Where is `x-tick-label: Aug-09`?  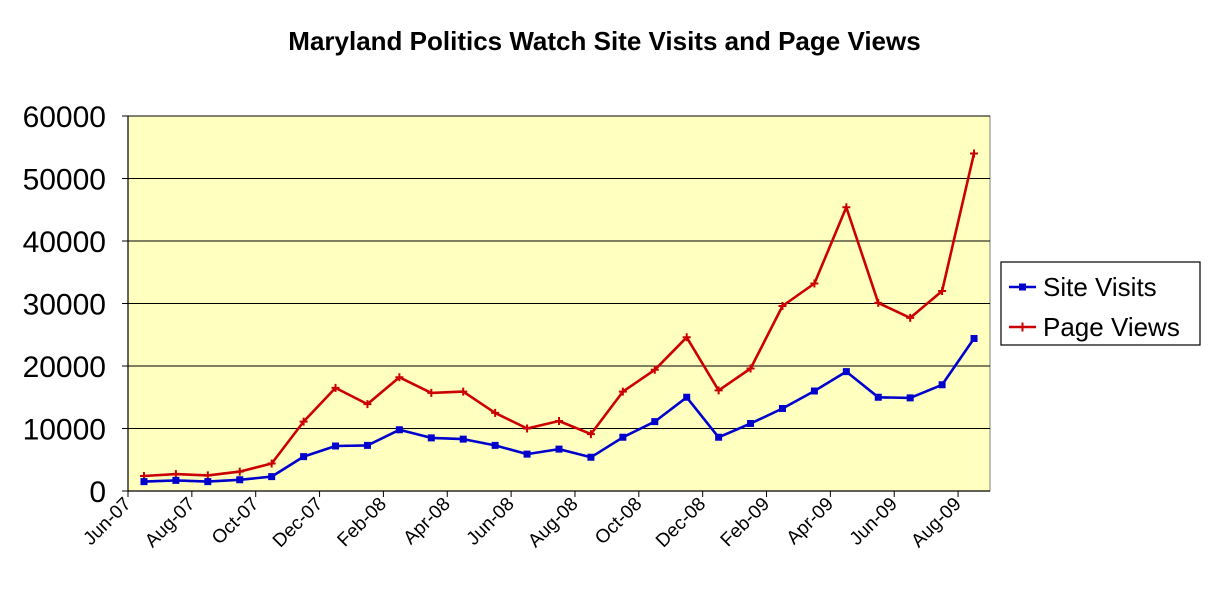 x-tick-label: Aug-09 is located at coordinates (936, 523).